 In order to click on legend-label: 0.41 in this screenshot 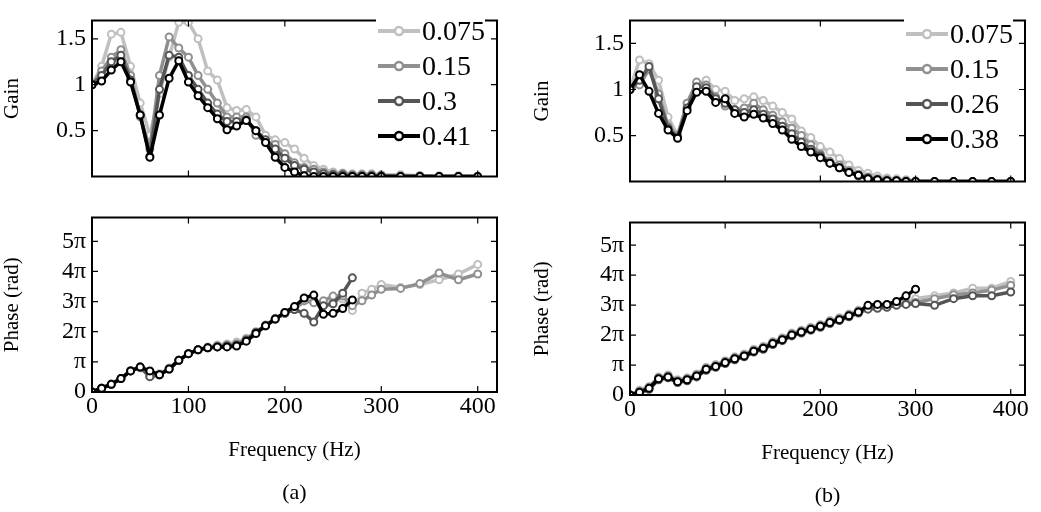, I will do `click(446, 136)`.